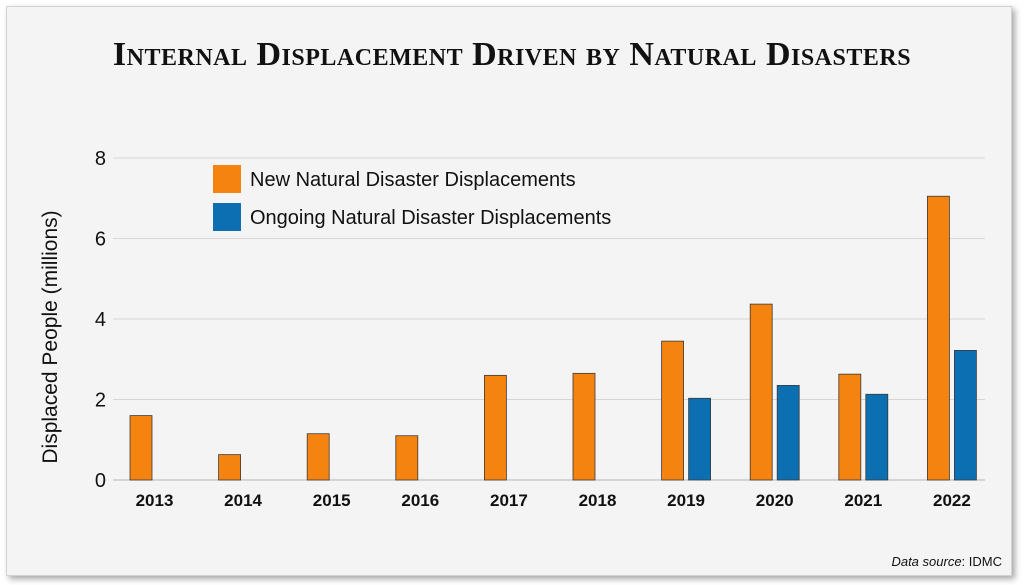  What do you see at coordinates (775, 500) in the screenshot?
I see `x-tick-label-2020: 2020` at bounding box center [775, 500].